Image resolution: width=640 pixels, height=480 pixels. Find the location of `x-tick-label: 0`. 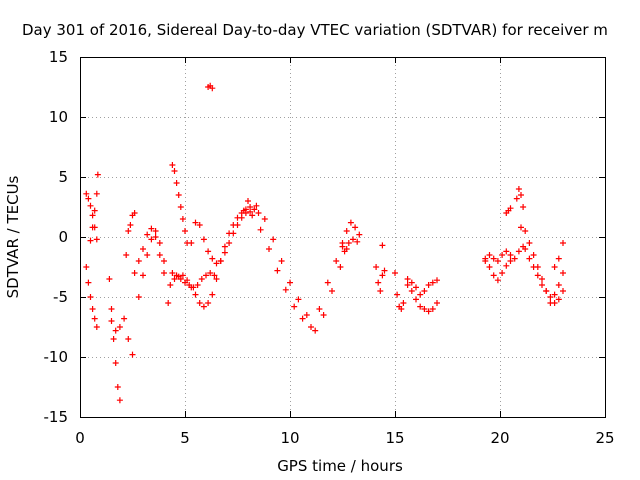

x-tick-label: 0 is located at coordinates (80, 438).